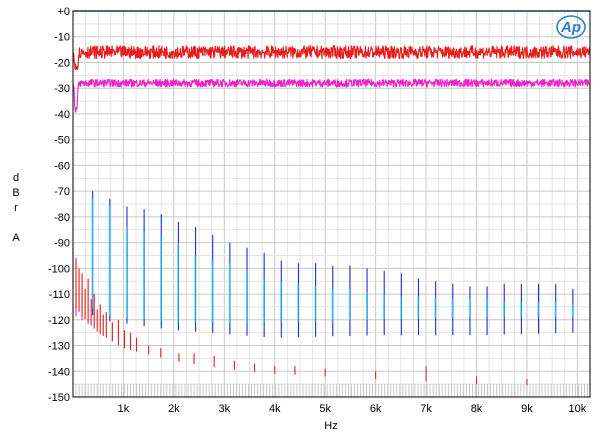 Image resolution: width=600 pixels, height=440 pixels. I want to click on y-tick-label: -10, so click(62, 38).